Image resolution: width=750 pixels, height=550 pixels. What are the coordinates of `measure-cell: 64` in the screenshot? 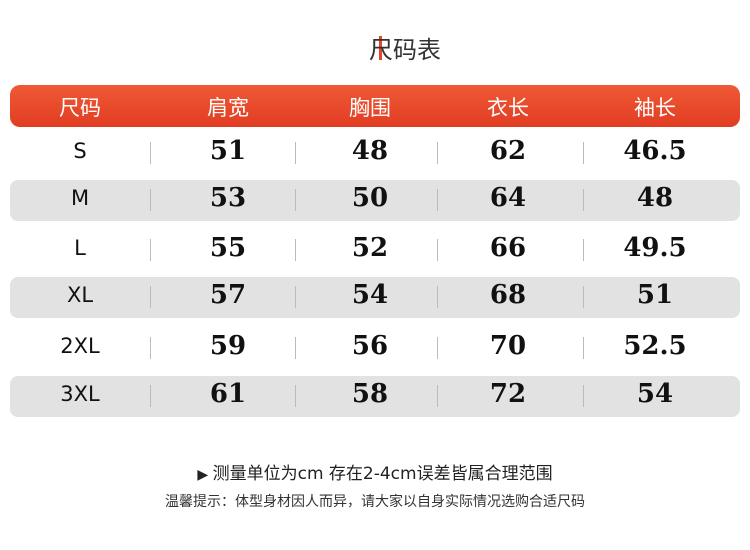 It's located at (508, 198).